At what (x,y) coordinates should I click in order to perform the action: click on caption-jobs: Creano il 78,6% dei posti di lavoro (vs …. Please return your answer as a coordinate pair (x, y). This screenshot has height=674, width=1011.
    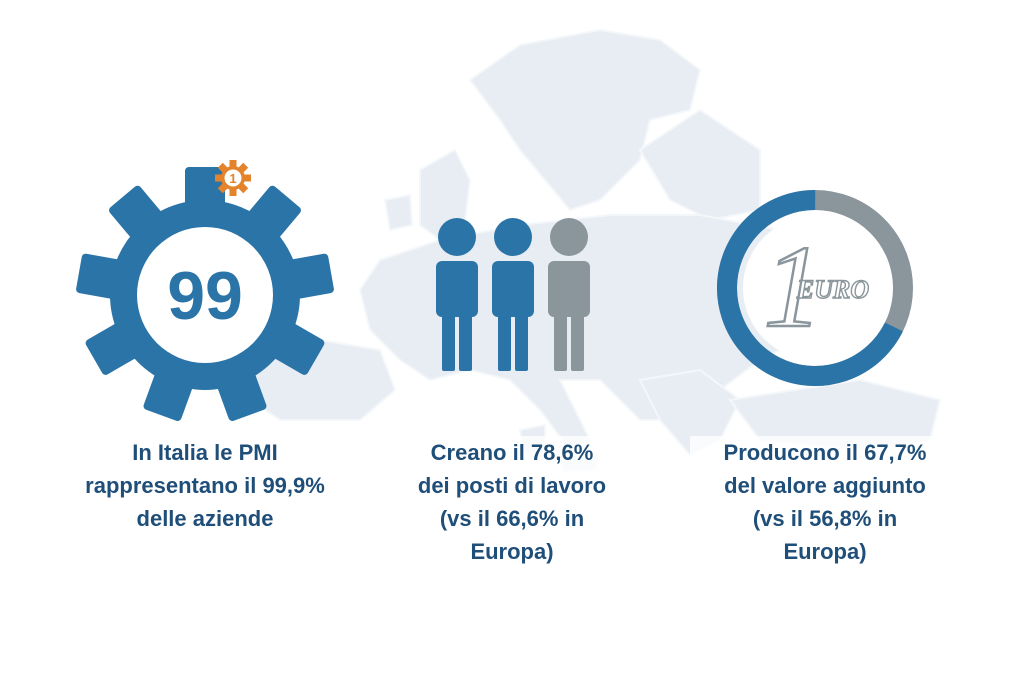
    Looking at the image, I should click on (512, 502).